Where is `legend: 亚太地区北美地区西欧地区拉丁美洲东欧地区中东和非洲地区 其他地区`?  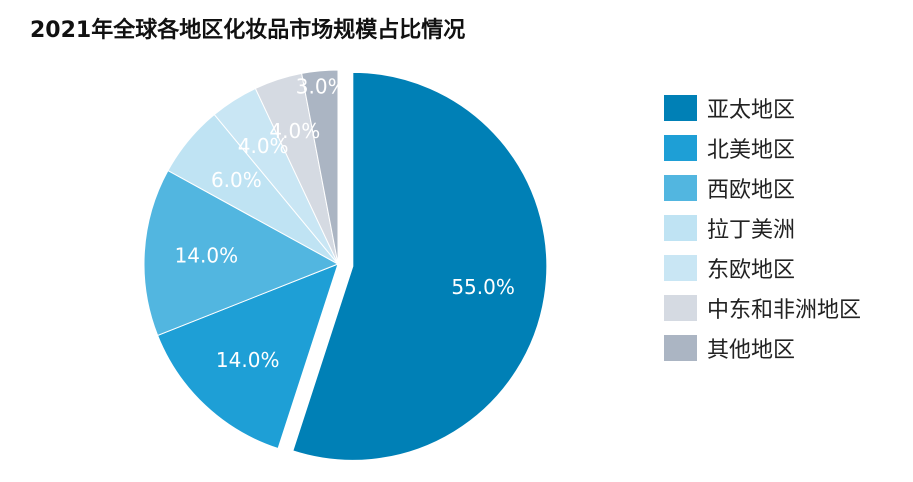
legend: 亚太地区北美地区西欧地区拉丁美洲东欧地区中东和非洲地区 其他地区 is located at coordinates (762, 228).